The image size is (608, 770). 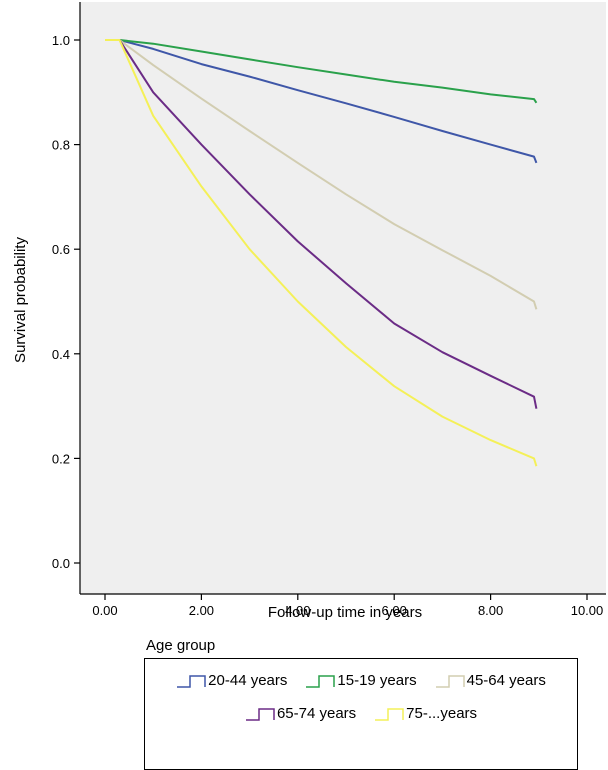 I want to click on legend-item: 75-...years, so click(x=425, y=713).